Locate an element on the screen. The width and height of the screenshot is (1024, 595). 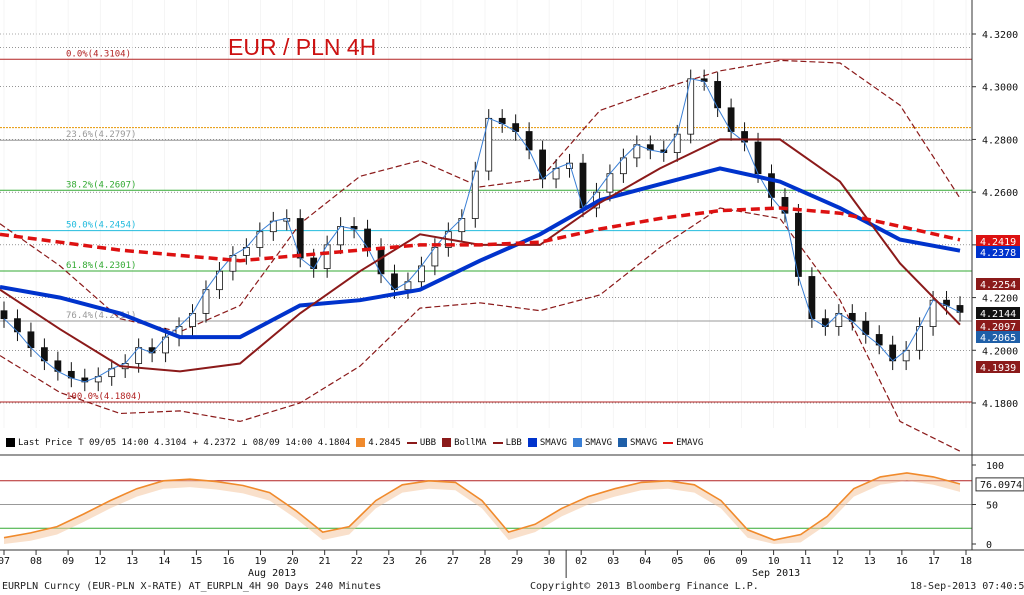
legend-label: BollMA is located at coordinates (470, 443).